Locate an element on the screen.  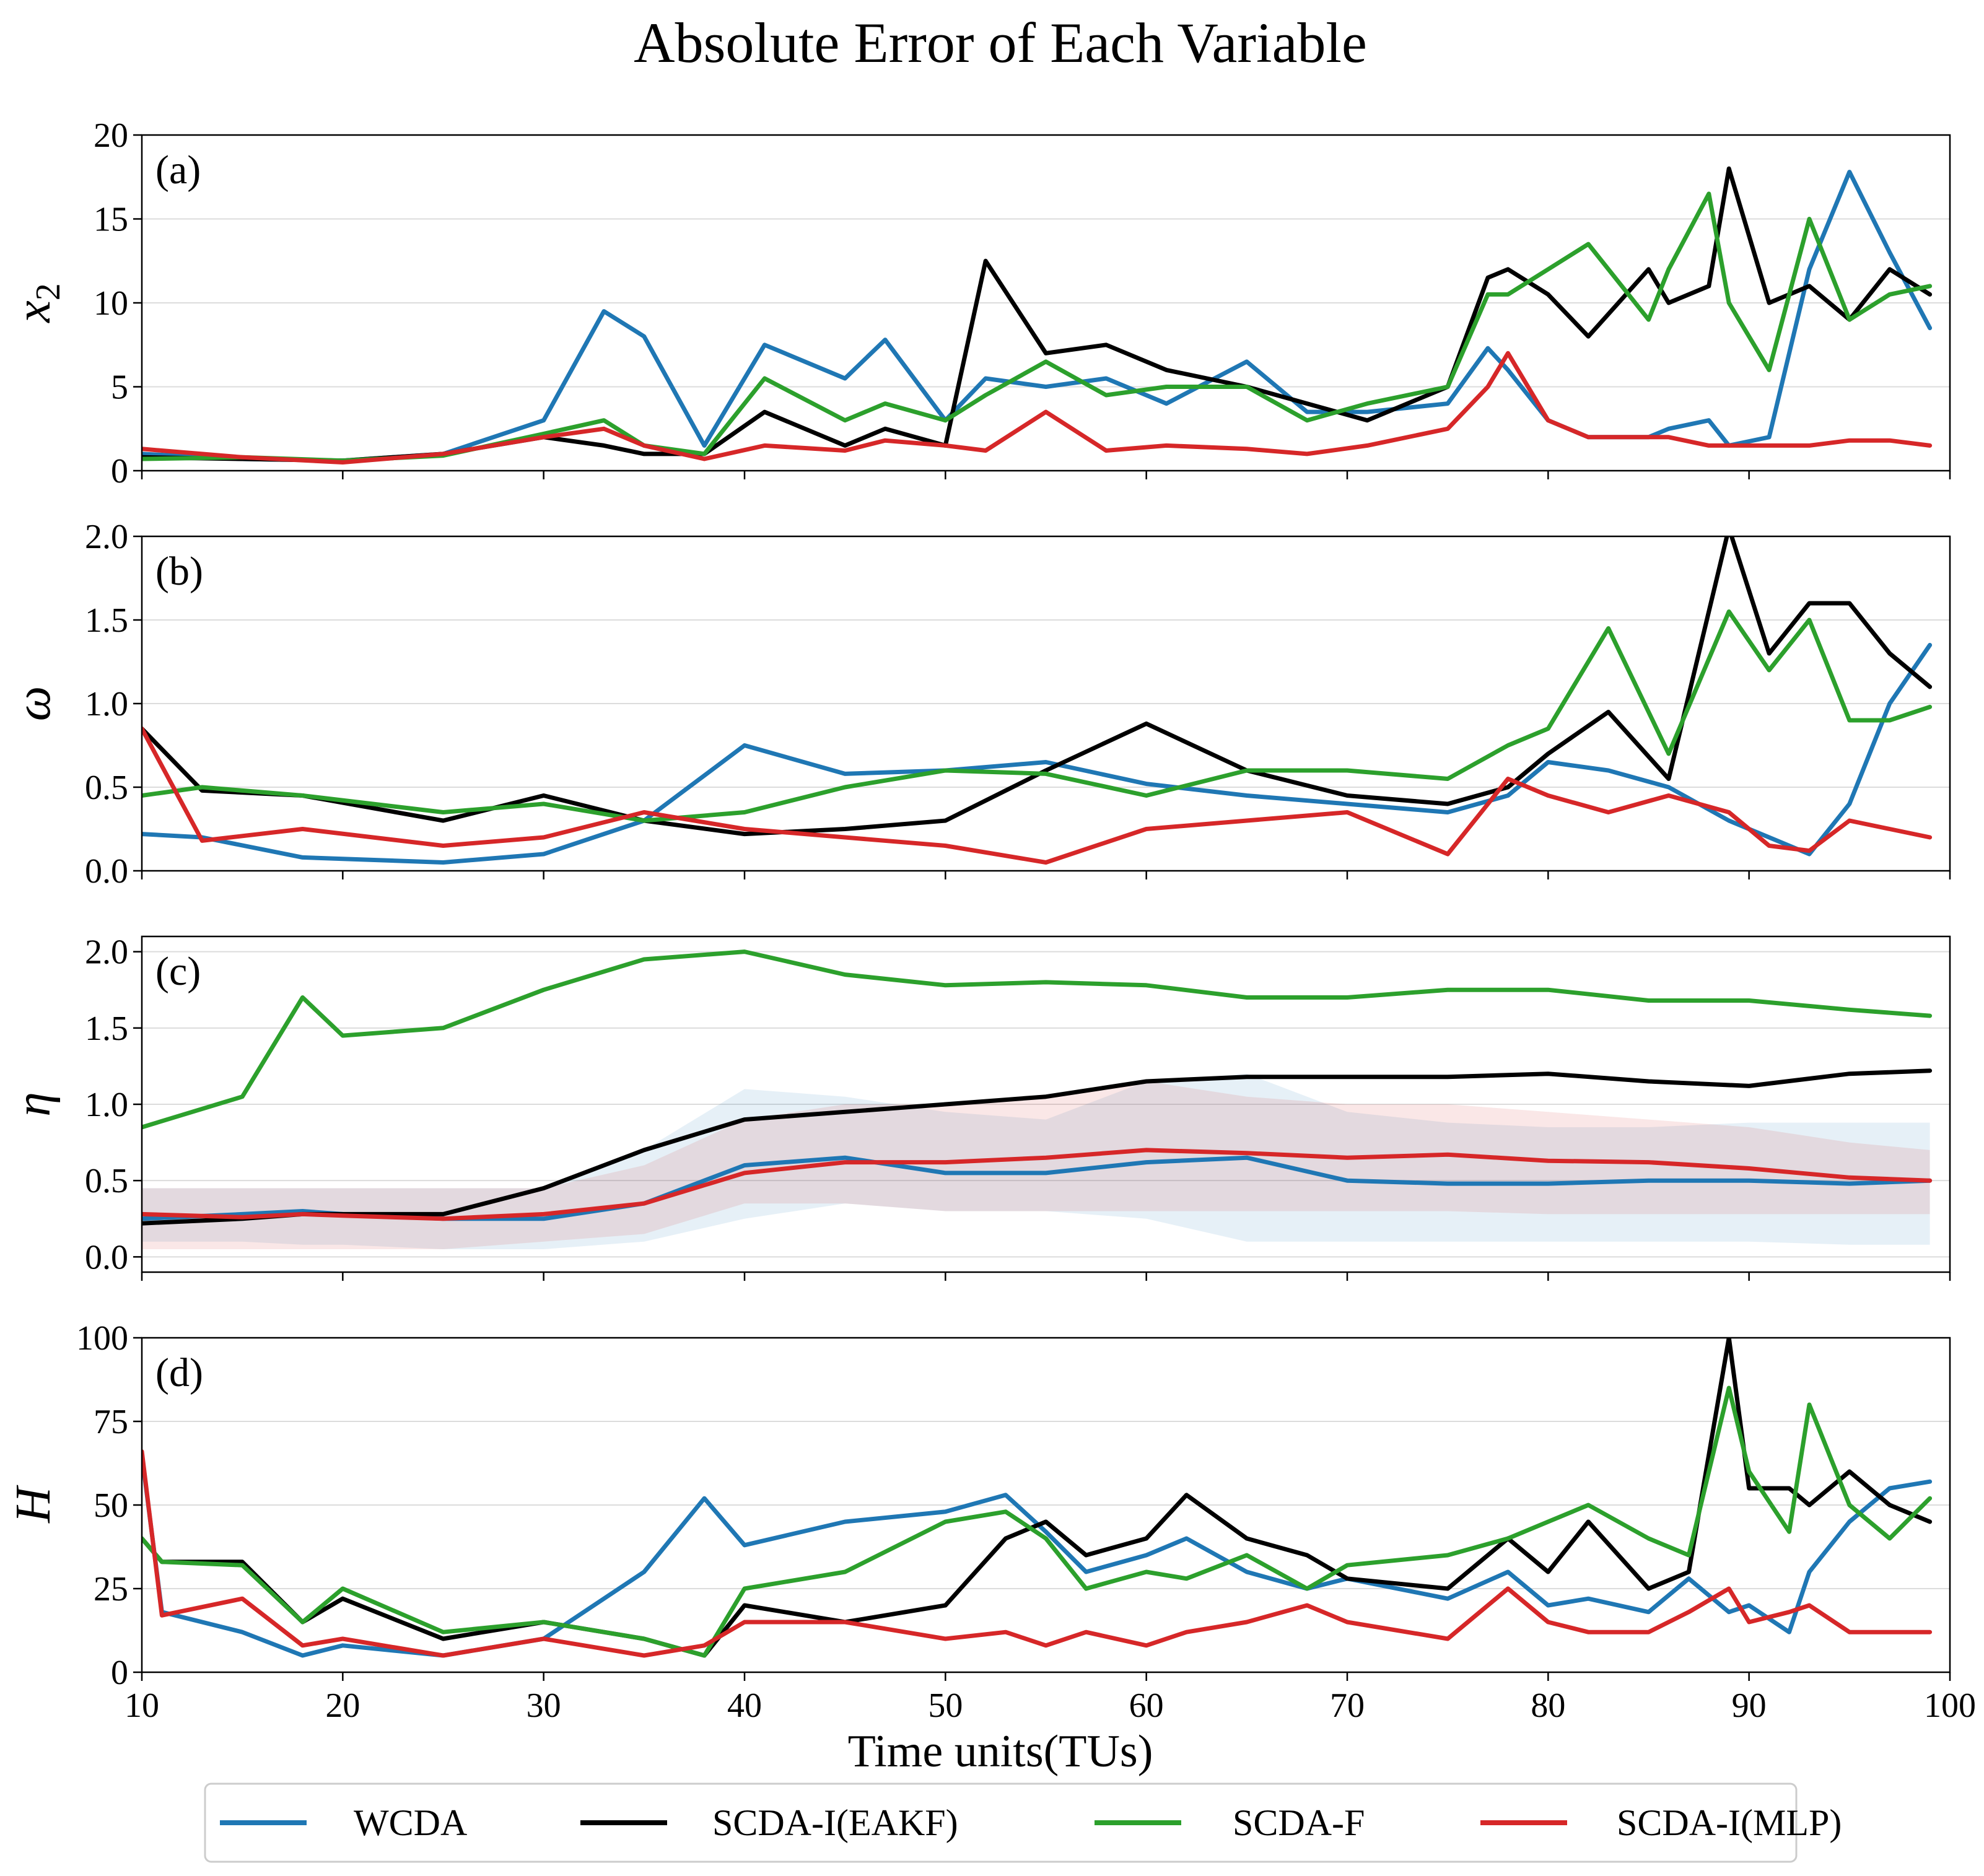
legend-label-scda-i-eakf: SCDA-I(EAKF) is located at coordinates (835, 1822).